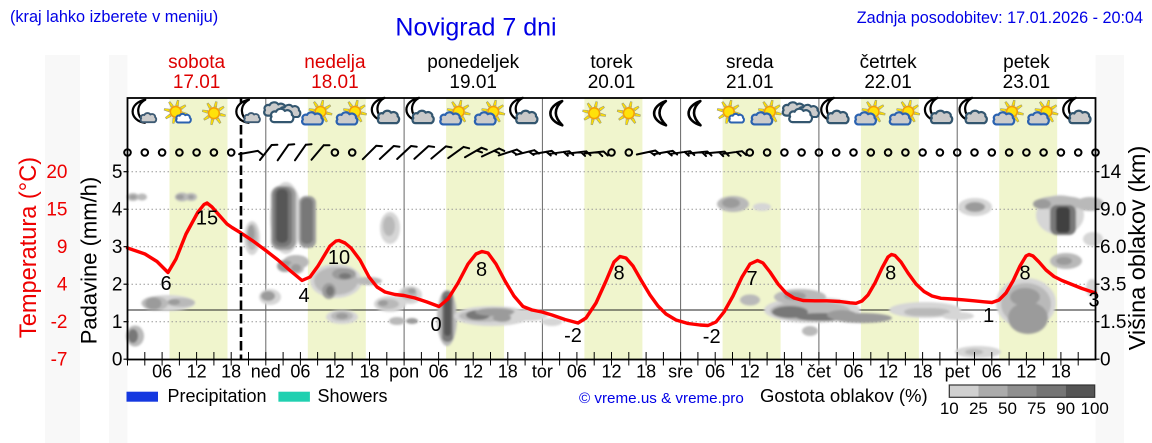  Describe the element at coordinates (404, 372) in the screenshot. I see `svg-text: pon` at that location.